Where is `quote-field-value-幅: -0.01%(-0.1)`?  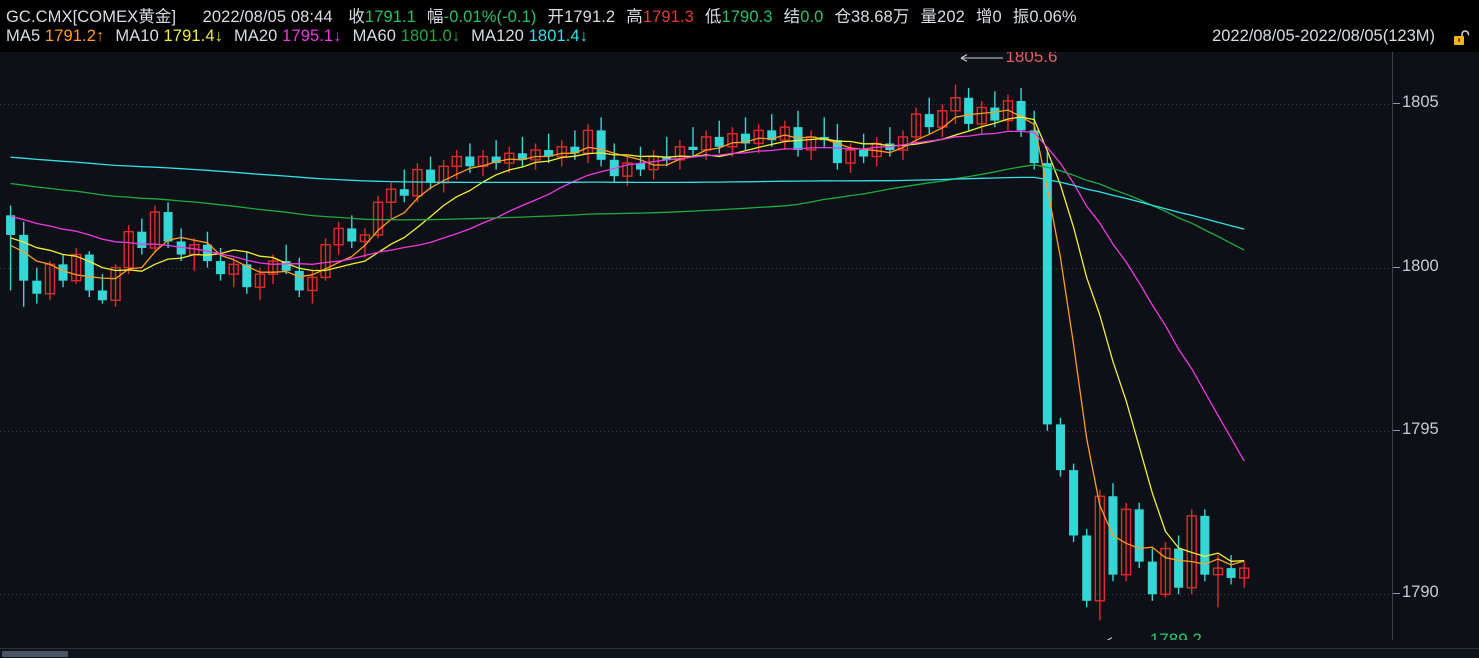
quote-field-value-幅: -0.01%(-0.1) is located at coordinates (490, 17).